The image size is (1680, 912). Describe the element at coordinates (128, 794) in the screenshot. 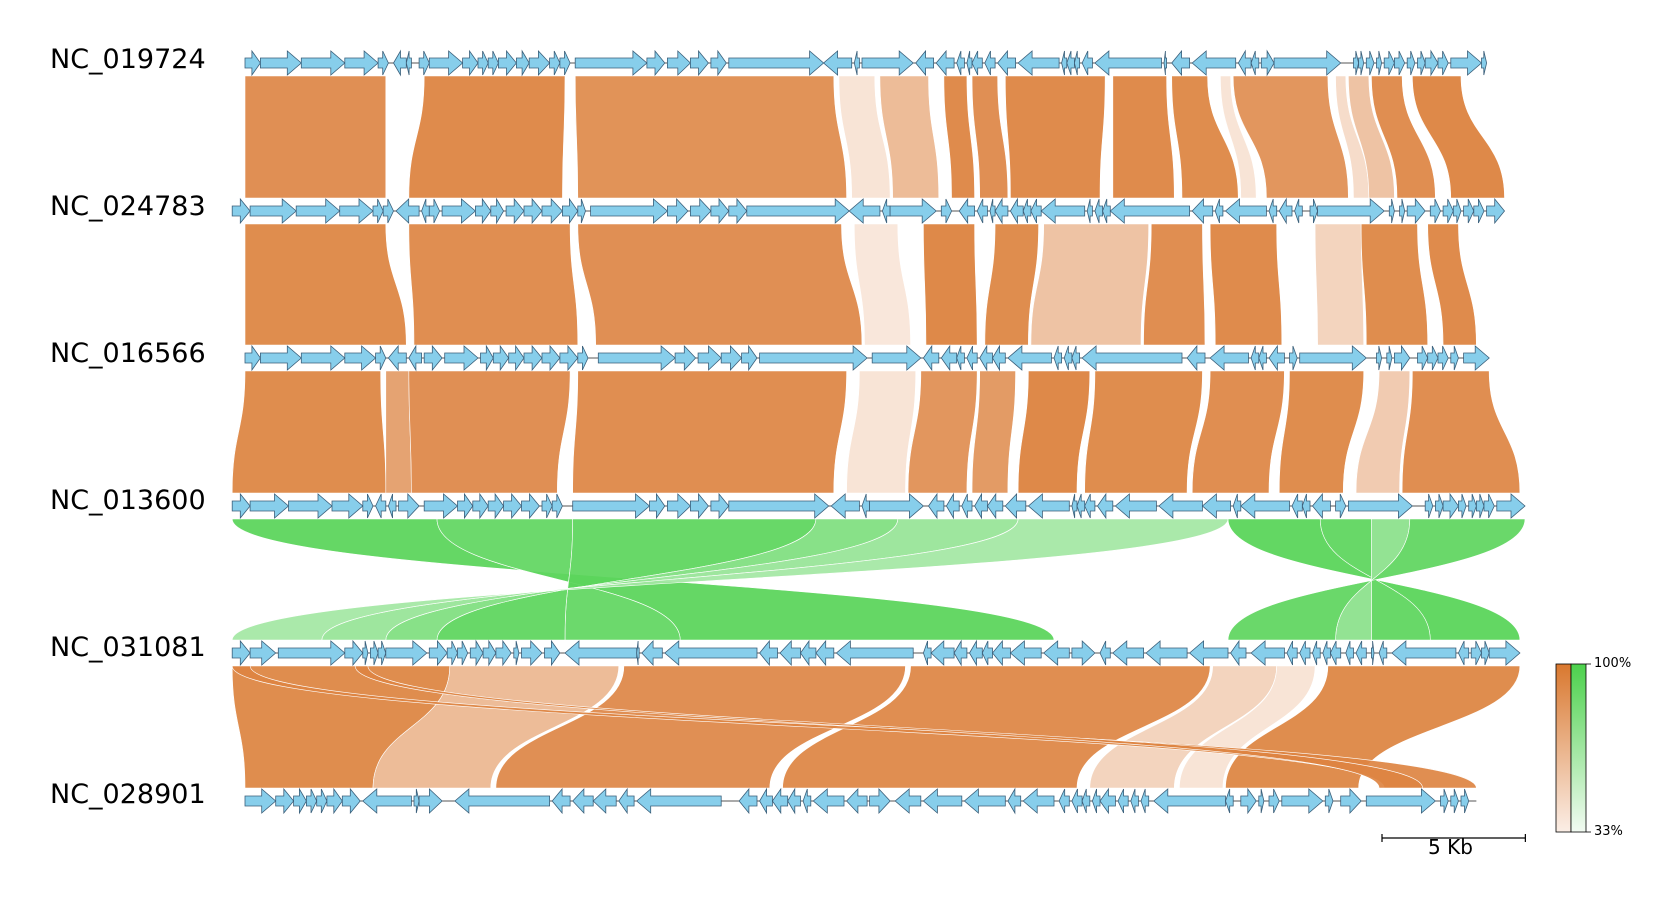

I see `genome-label-6: NC_028901` at that location.